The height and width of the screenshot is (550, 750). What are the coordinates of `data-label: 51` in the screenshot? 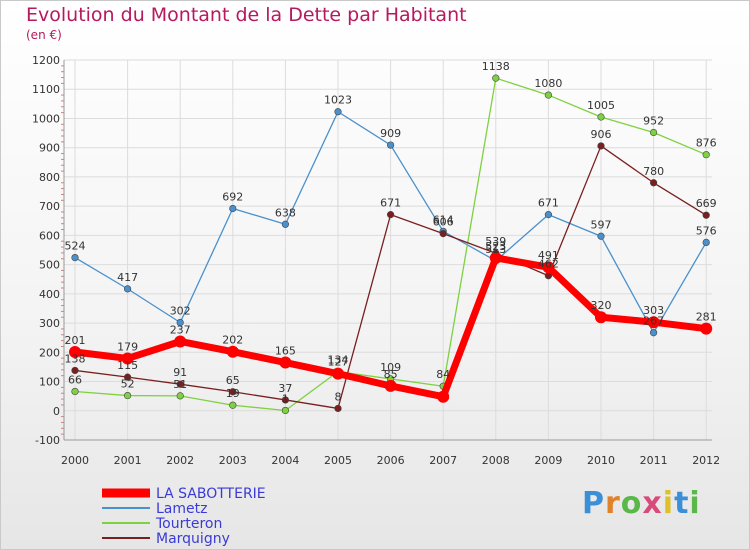 It's located at (180, 384).